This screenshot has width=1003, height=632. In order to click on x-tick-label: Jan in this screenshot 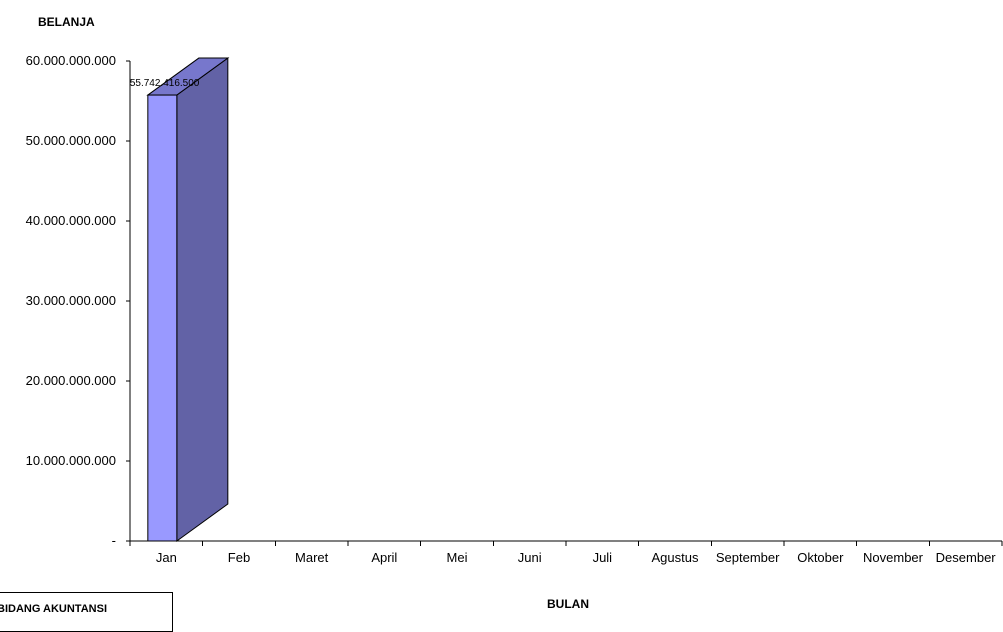, I will do `click(166, 557)`.